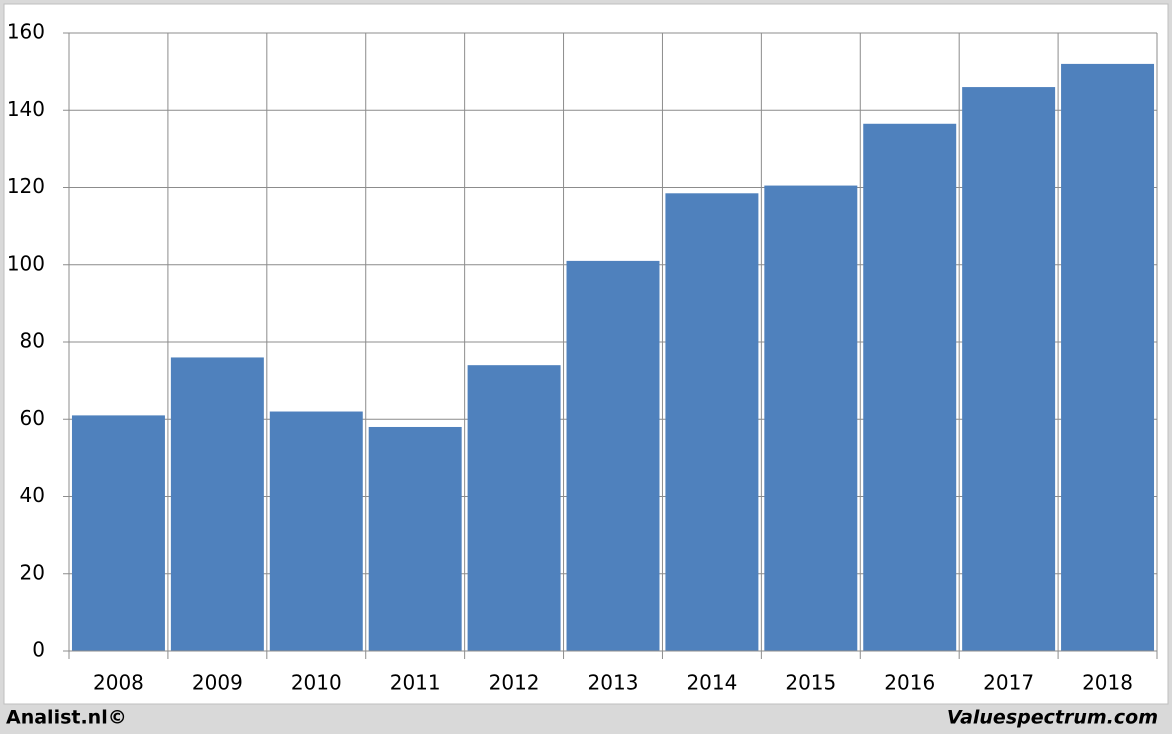  What do you see at coordinates (1008, 683) in the screenshot?
I see `x-tick-label: 2017` at bounding box center [1008, 683].